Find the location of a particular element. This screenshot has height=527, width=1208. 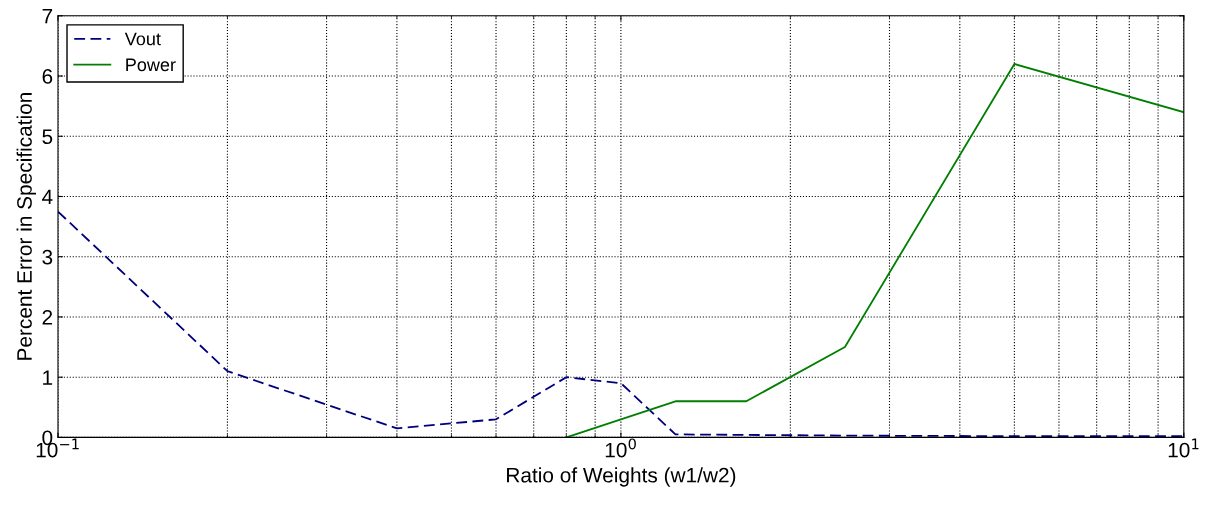

y-tick-label: 6 is located at coordinates (47, 76).